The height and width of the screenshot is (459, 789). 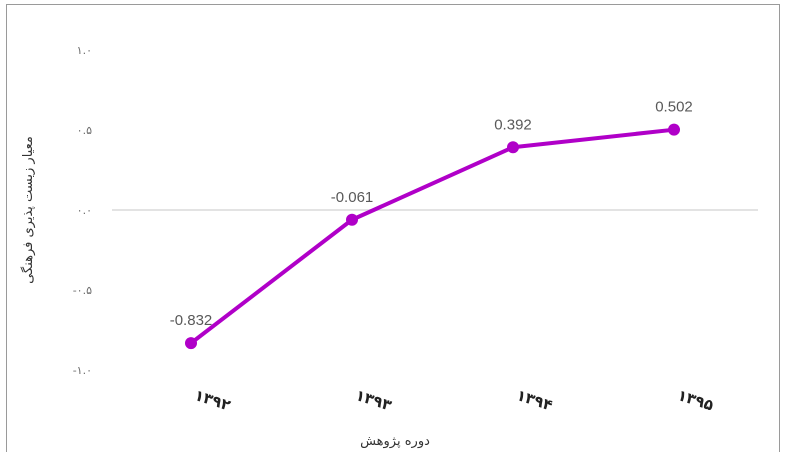 I want to click on y-axis-title: معیار زیست پذیری فرهنگی, so click(x=28, y=210).